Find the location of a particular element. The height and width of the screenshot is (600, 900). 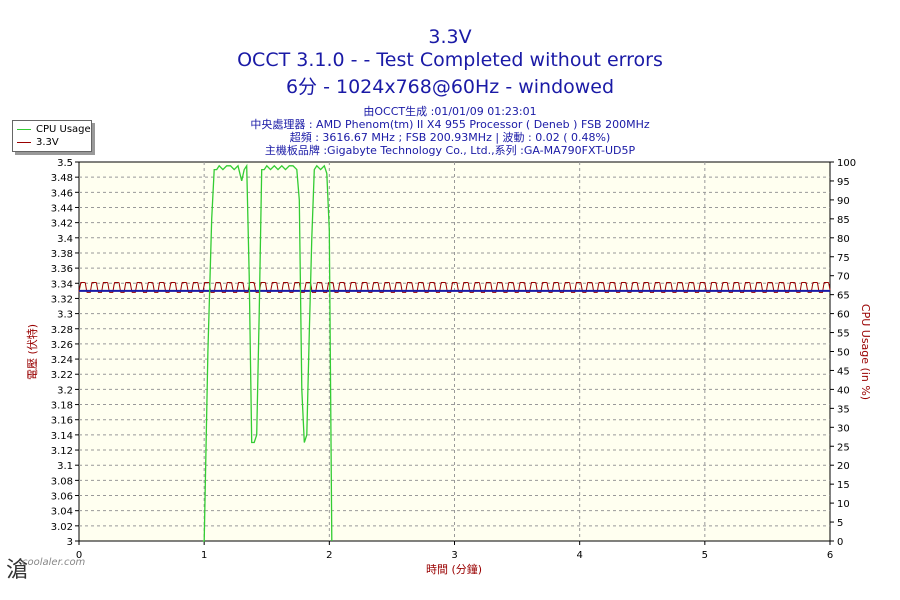

right-tick-label: 65 is located at coordinates (843, 296).